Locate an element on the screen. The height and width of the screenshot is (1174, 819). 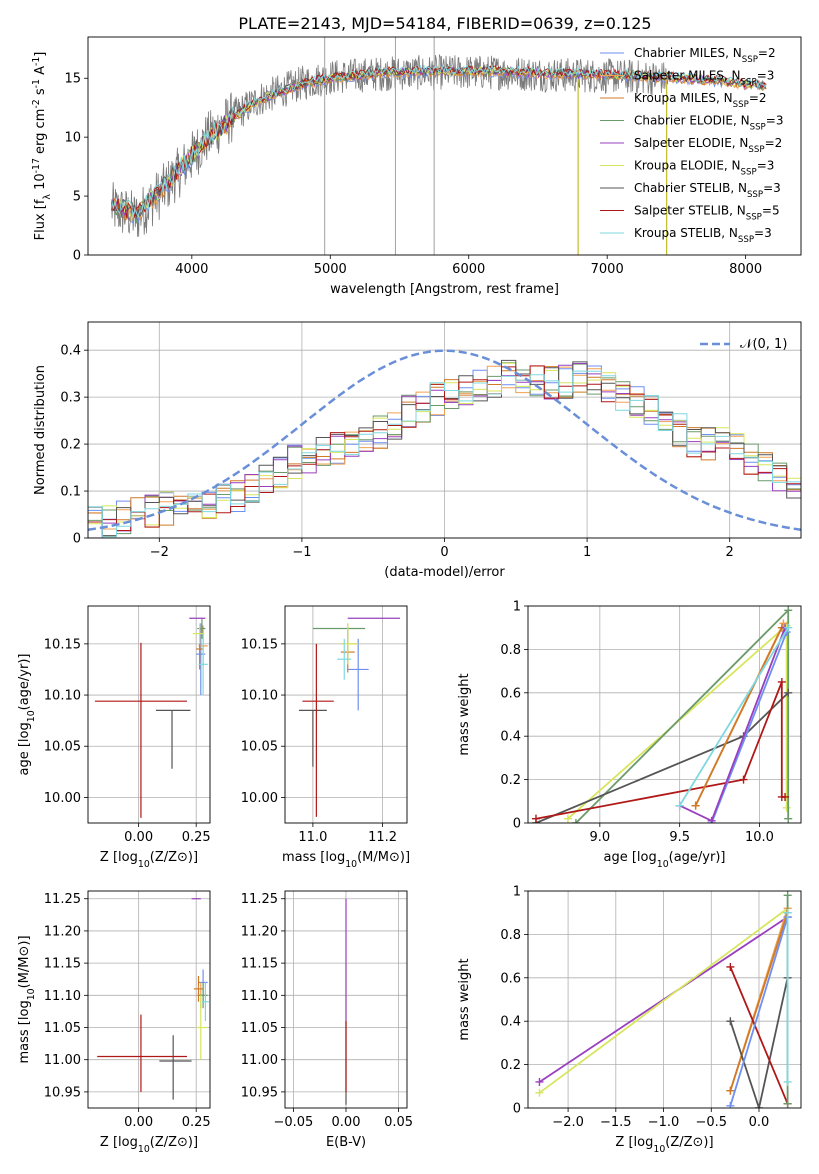
legend-label: Kroupa MILES, NSSP=2 is located at coordinates (700, 100).